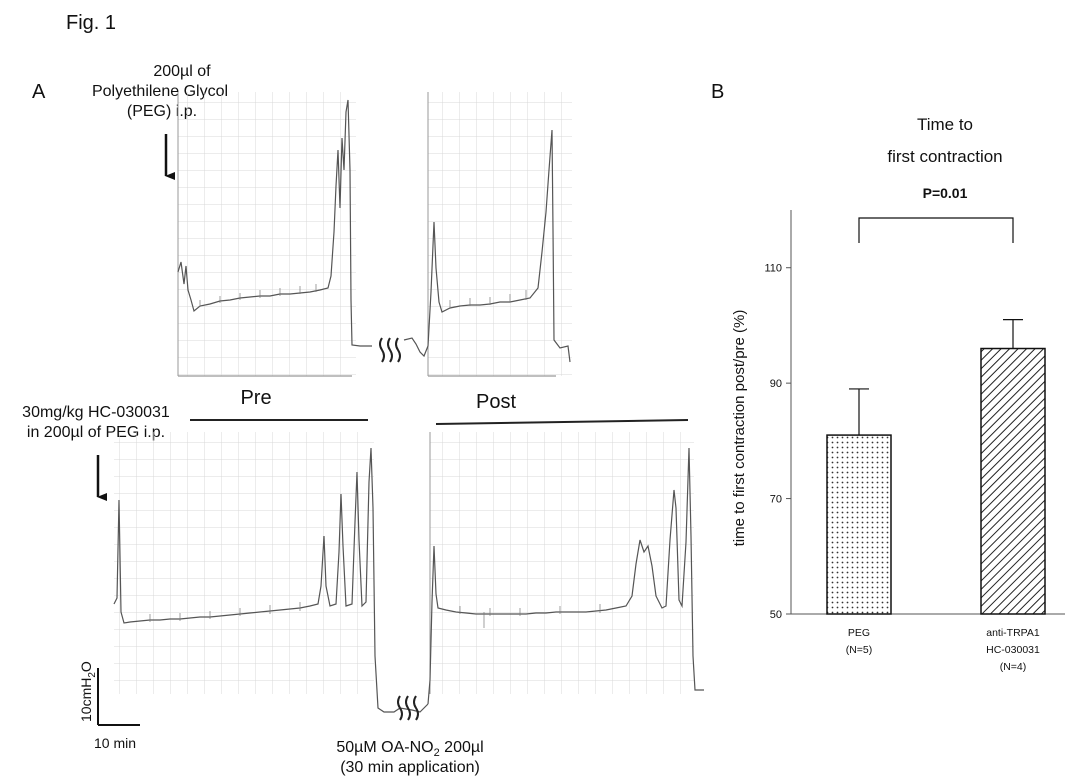  Describe the element at coordinates (182, 71) in the screenshot. I see `top-annotation-line-1: 200µl of` at that location.